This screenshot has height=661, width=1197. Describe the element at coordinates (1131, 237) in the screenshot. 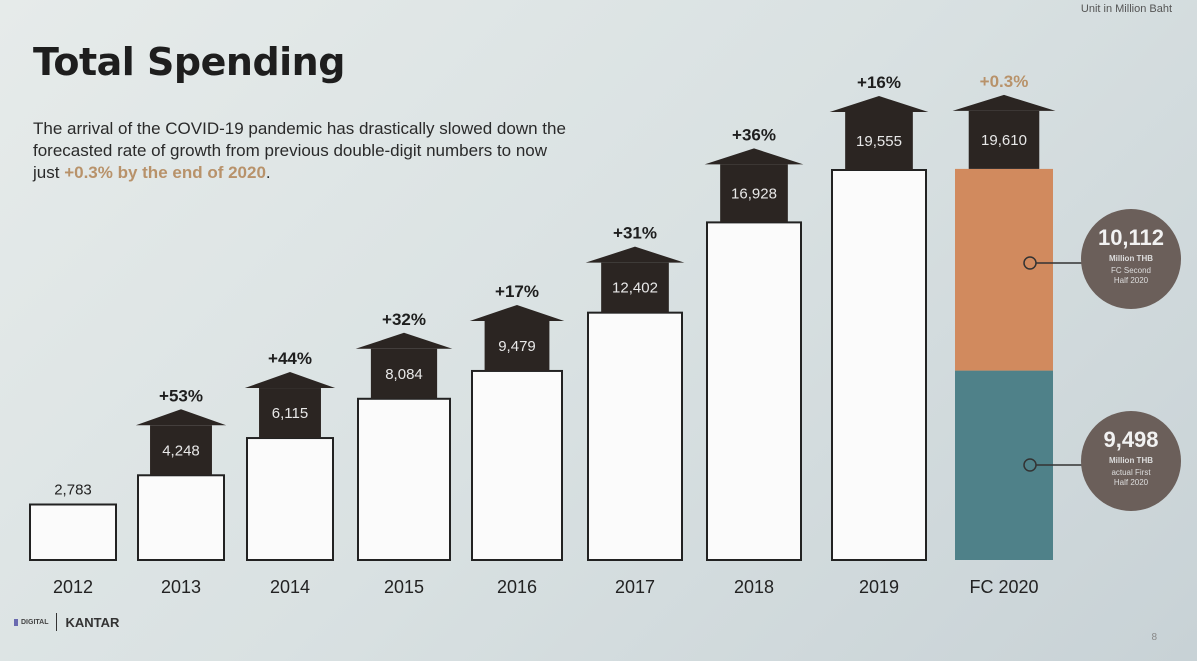

I see `callout-value: 10,112` at that location.